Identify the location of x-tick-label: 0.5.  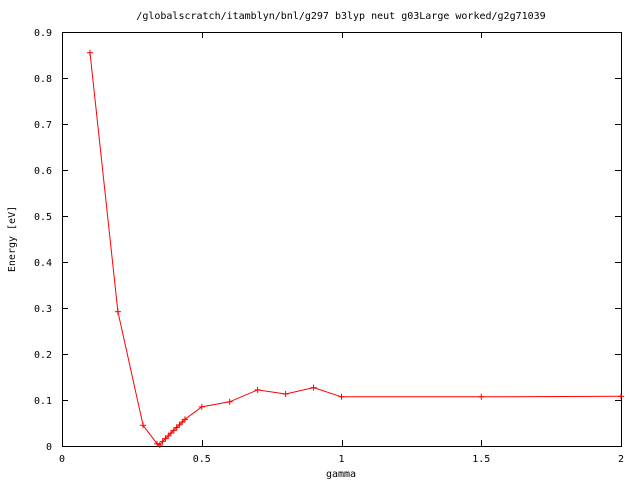
(202, 459).